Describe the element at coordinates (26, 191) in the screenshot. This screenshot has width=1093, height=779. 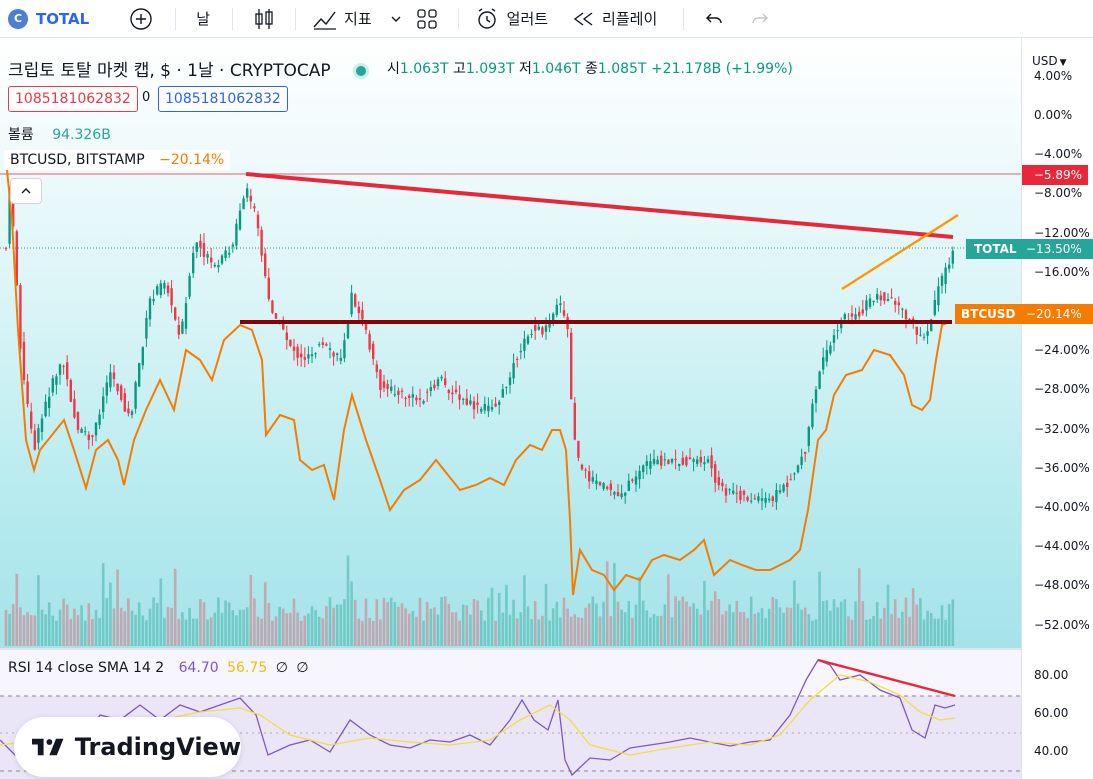
I see `collapse-legend-button` at that location.